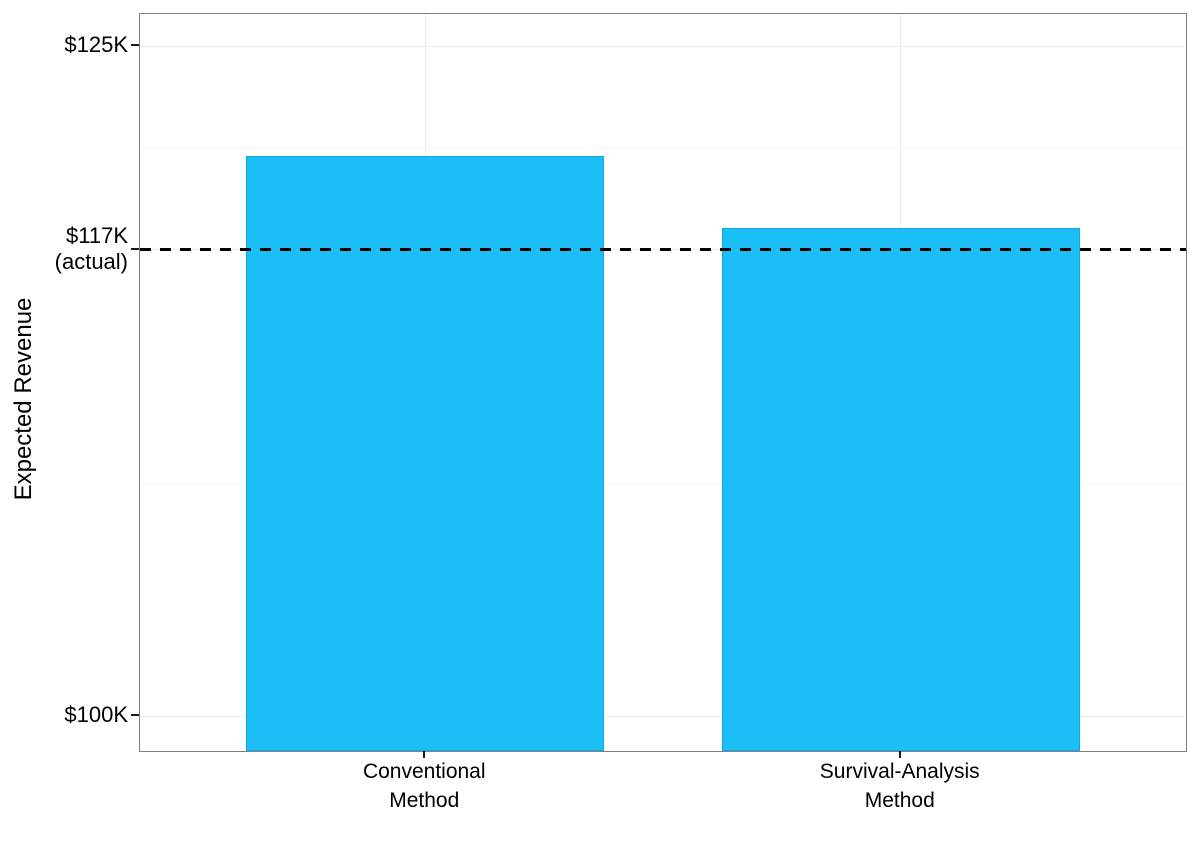 The image size is (1200, 857). Describe the element at coordinates (91, 248) in the screenshot. I see `y-tick-label: $117K (actual)` at that location.